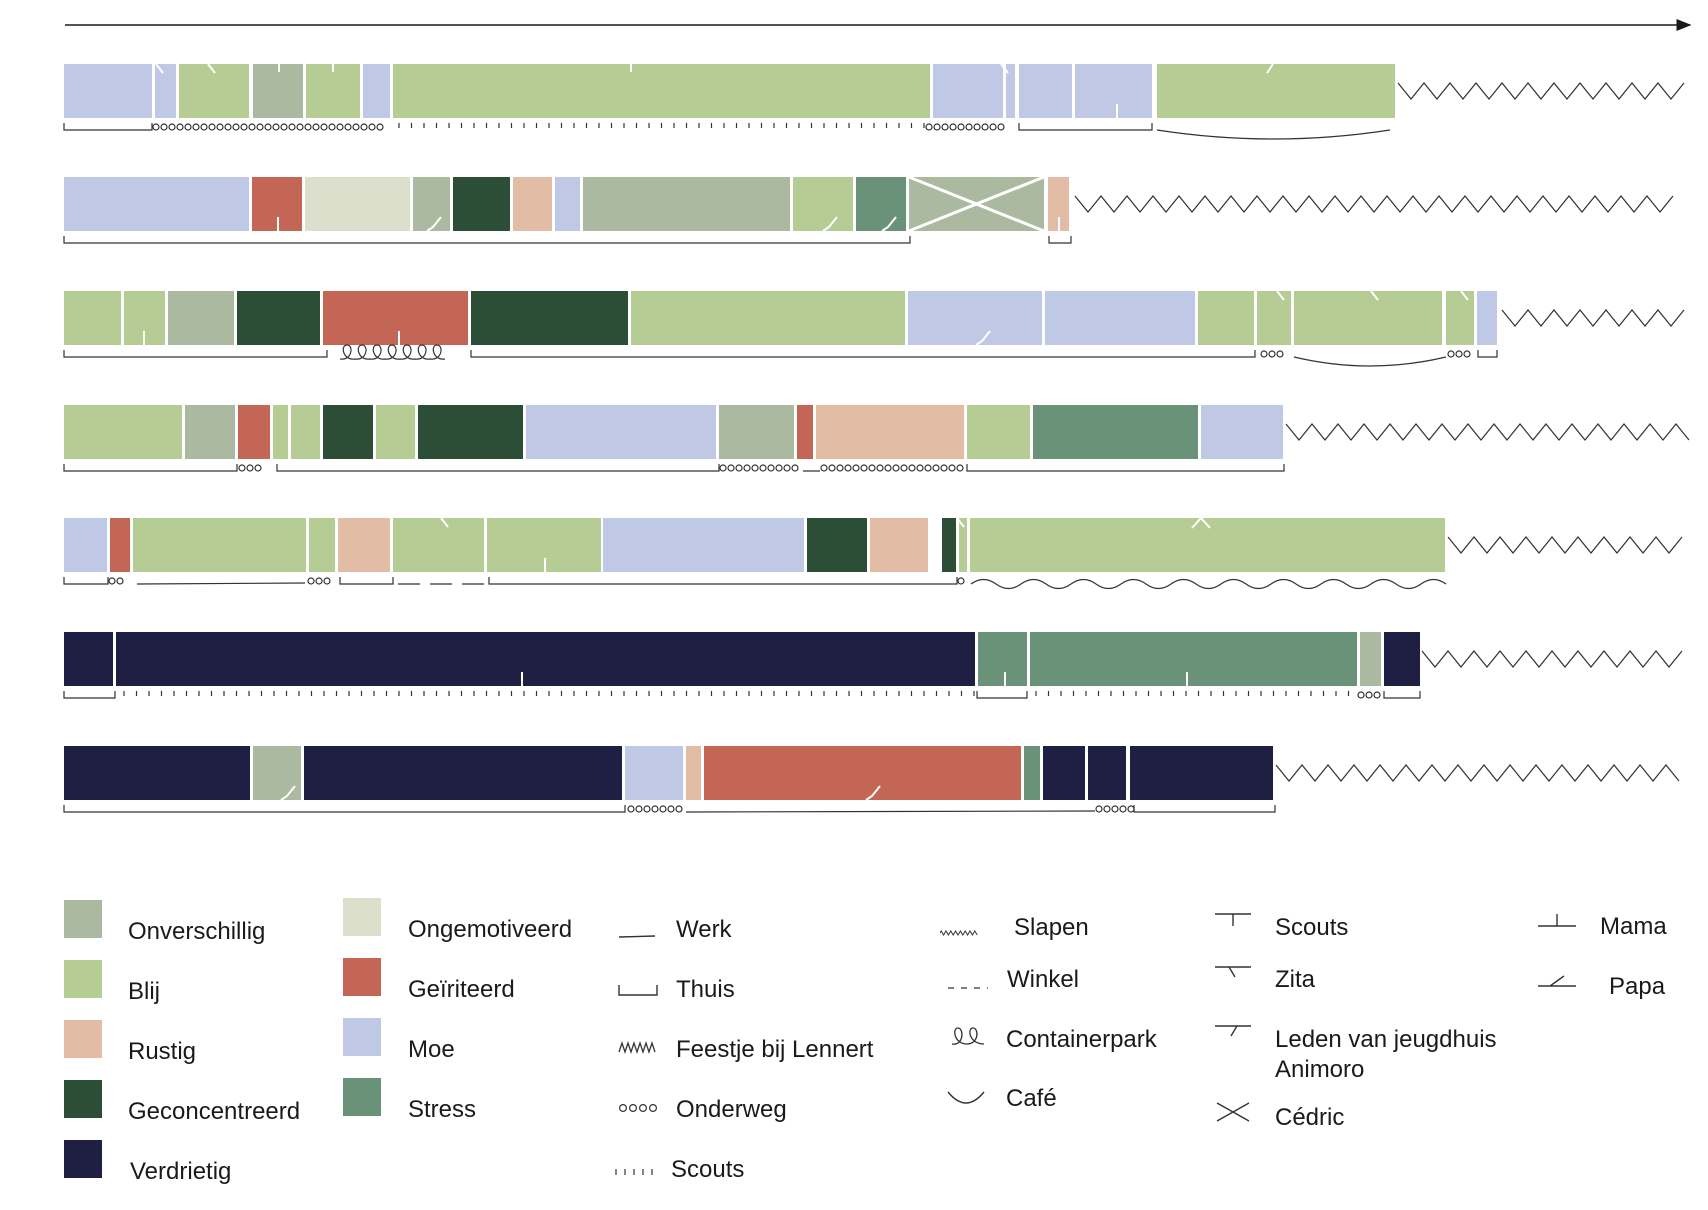  Describe the element at coordinates (637, 936) in the screenshot. I see `werk-symbol-icon` at that location.